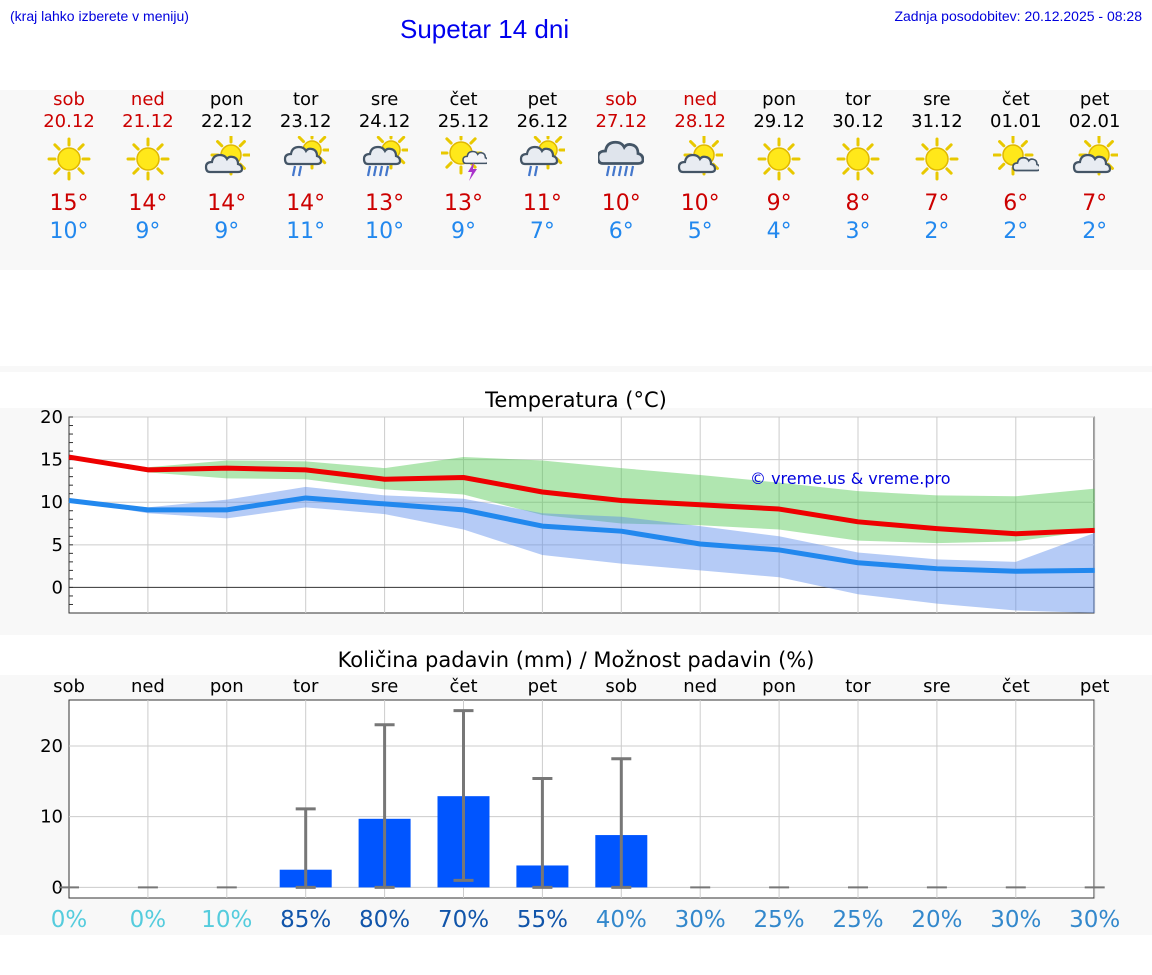 This screenshot has height=975, width=1152. What do you see at coordinates (306, 167) in the screenshot?
I see `forecast-day: tor 23.12 14° 11°` at bounding box center [306, 167].